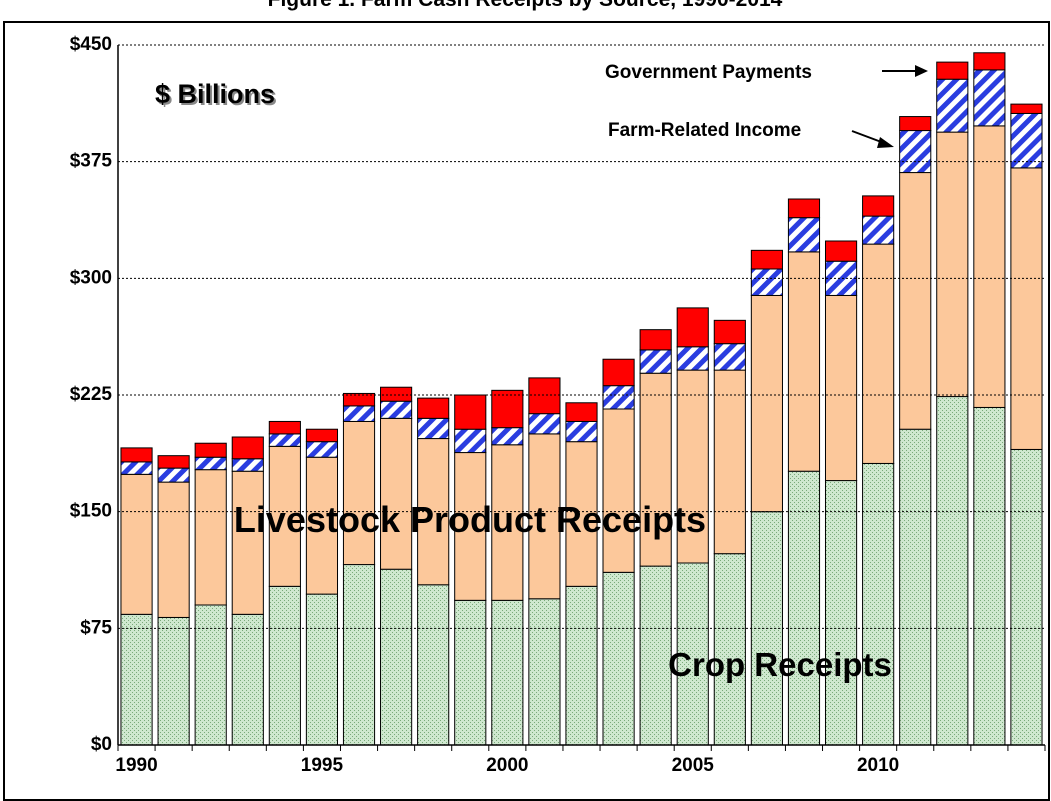 This screenshot has height=801, width=1051. I want to click on y-tick-label: $300, so click(91, 277).